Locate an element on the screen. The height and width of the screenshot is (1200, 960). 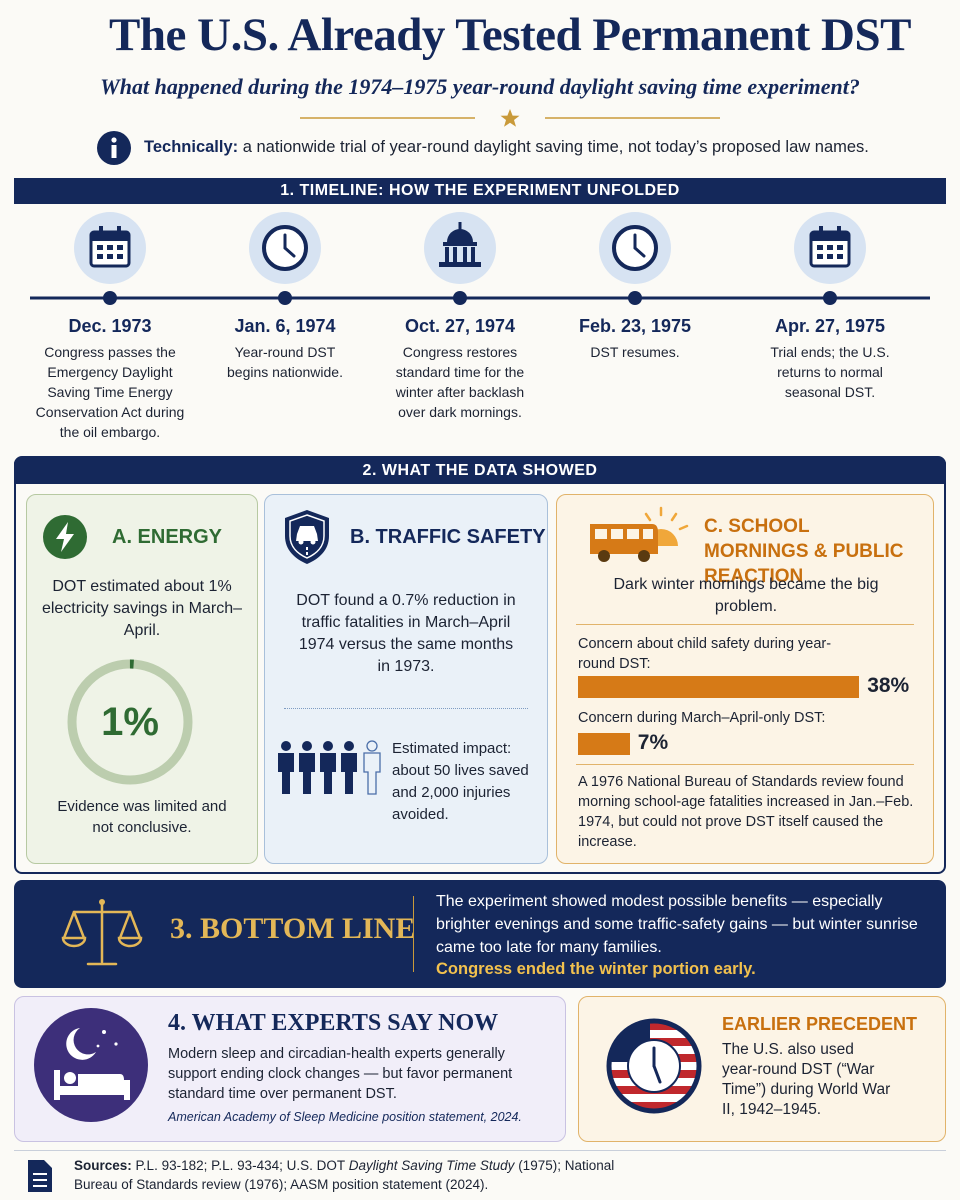
energy-icon is located at coordinates (65, 537).